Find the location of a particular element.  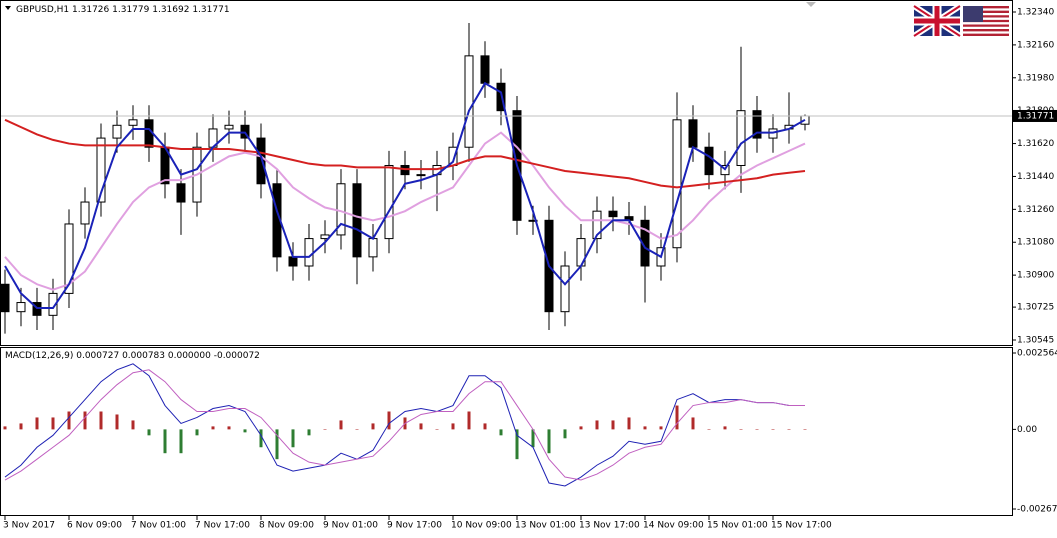

flag-canton is located at coordinates (973, 14).